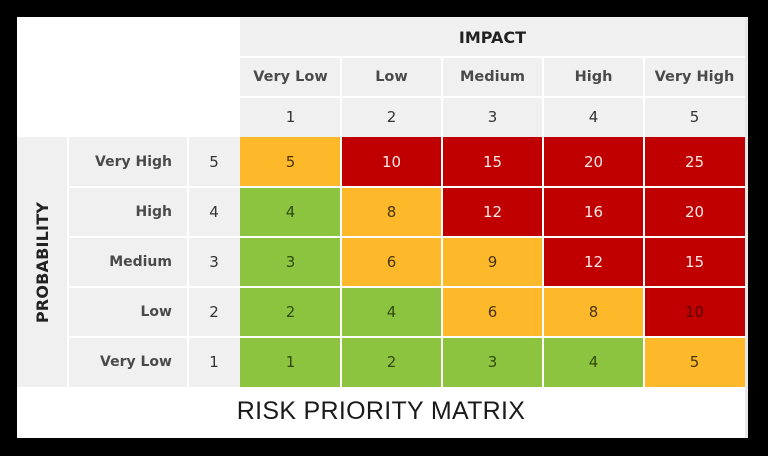 The width and height of the screenshot is (768, 456). Describe the element at coordinates (128, 162) in the screenshot. I see `probability-level-label: Very High` at that location.